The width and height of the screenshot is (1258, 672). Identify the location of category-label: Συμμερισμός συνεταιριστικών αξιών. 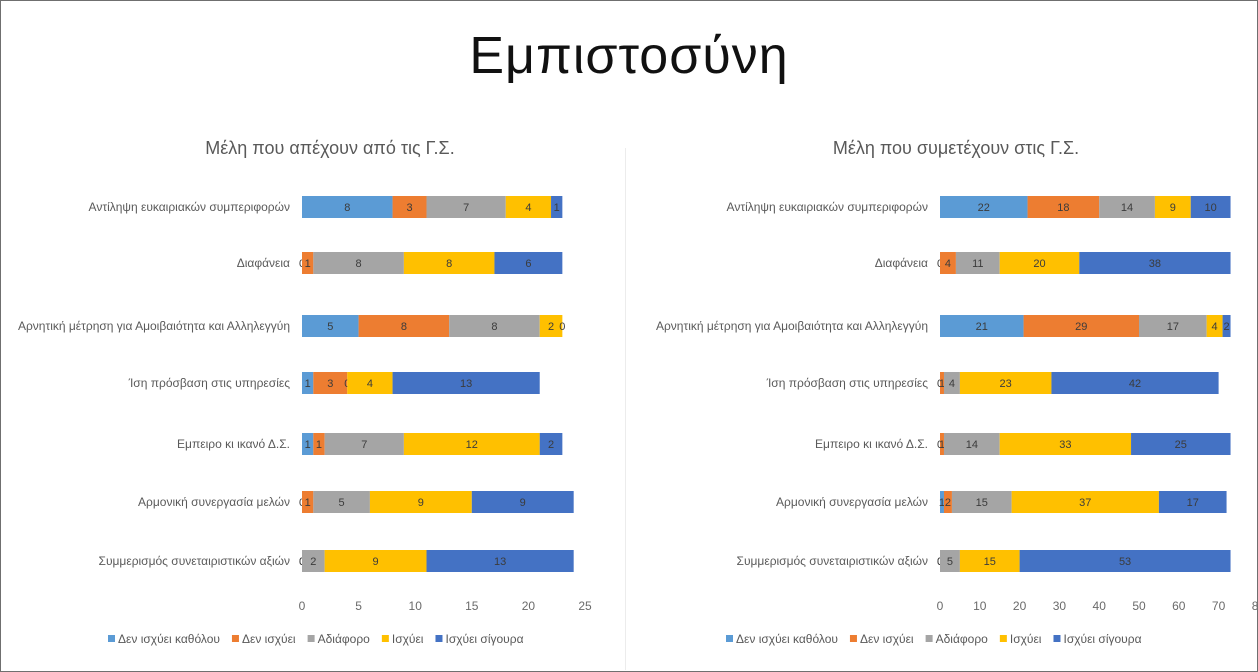
(832, 561).